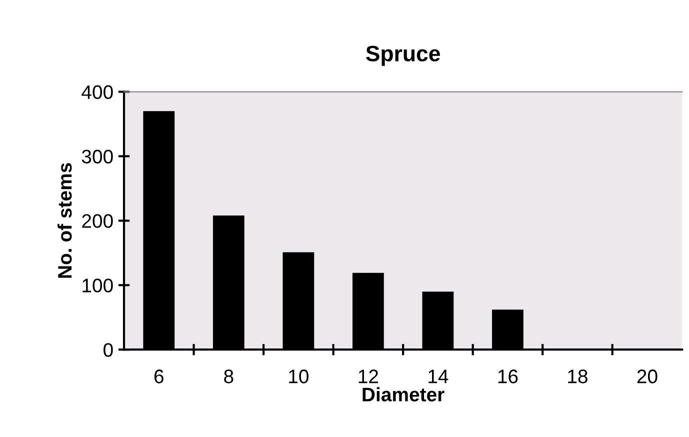 This screenshot has height=437, width=689. Describe the element at coordinates (403, 394) in the screenshot. I see `x-axis-title: Diameter` at that location.